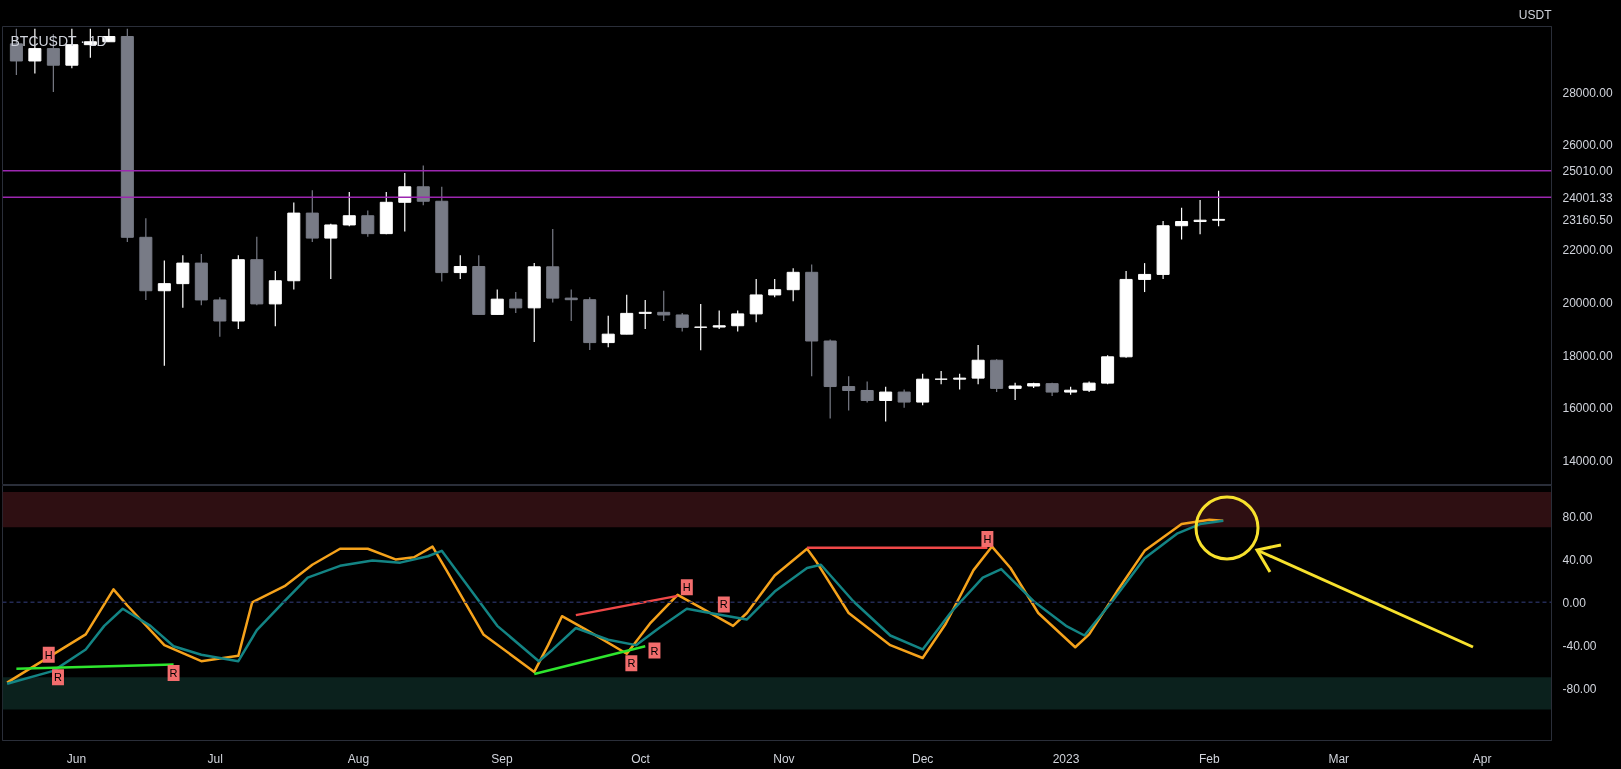  I want to click on y-tick-label: -80.00, so click(1579, 688).